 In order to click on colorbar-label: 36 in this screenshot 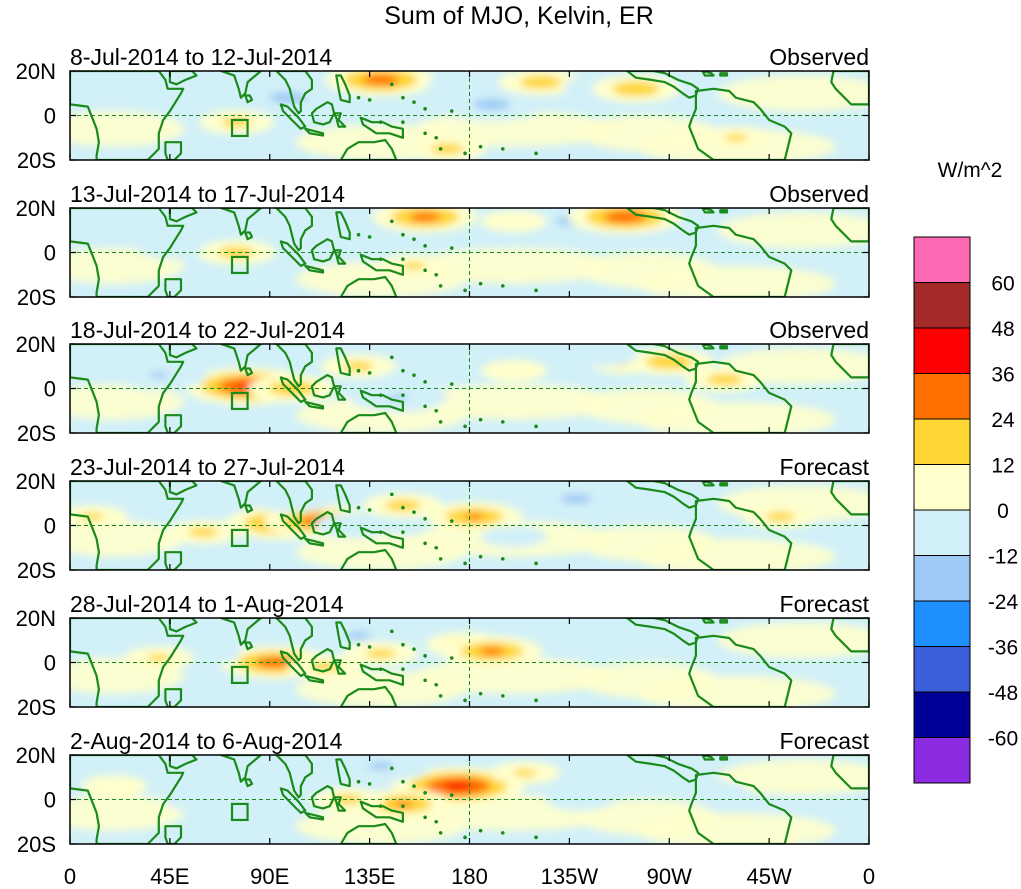, I will do `click(1002, 375)`.